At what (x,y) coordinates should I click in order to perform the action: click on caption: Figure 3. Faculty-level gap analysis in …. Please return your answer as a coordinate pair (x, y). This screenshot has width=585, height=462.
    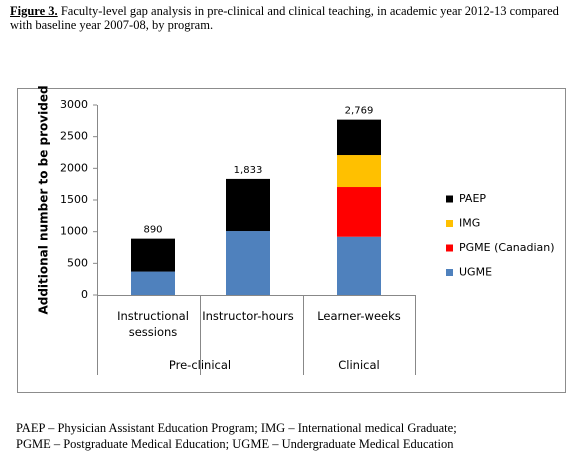
    Looking at the image, I should click on (290, 18).